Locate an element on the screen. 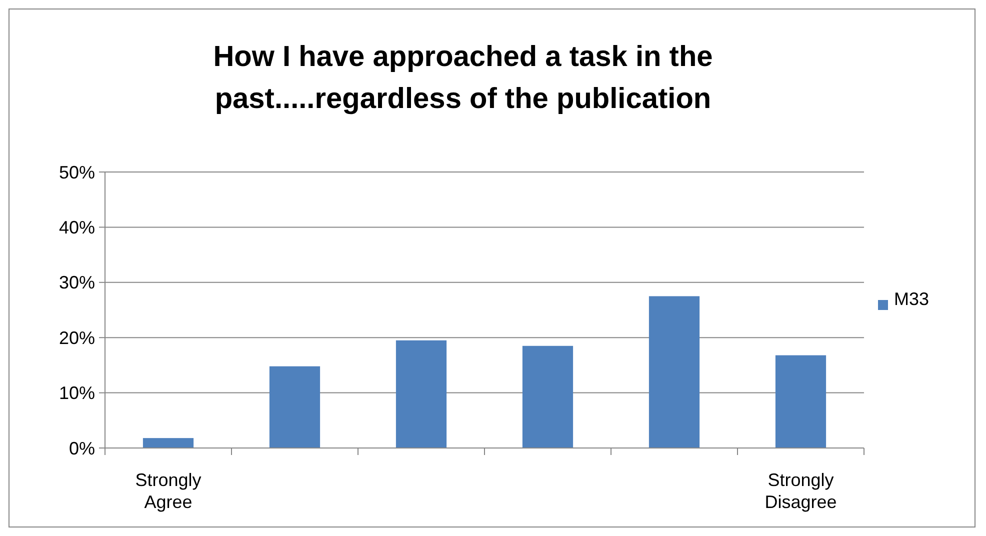  y-tick-label: 20% is located at coordinates (76, 338).